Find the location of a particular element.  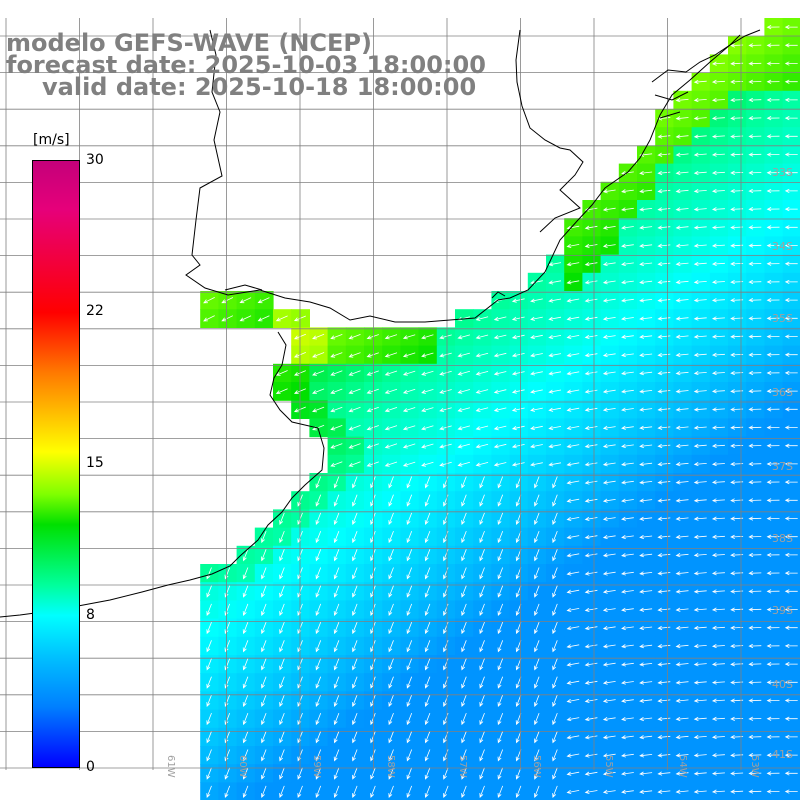

river-inland is located at coordinates (365, 291).